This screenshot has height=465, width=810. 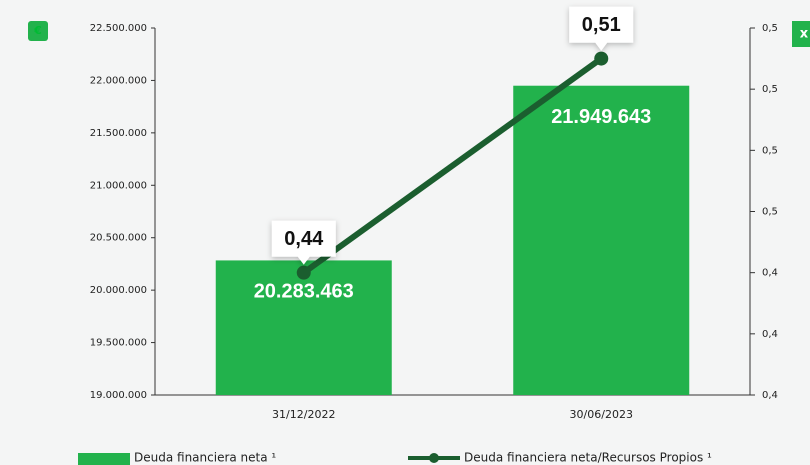 I want to click on y2-axis-label: x, so click(x=804, y=34).